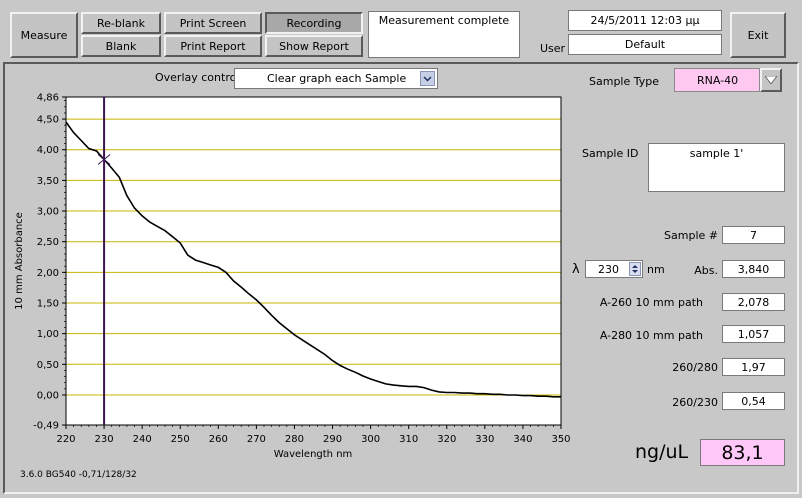  I want to click on a260-label: A-260 10 mm path, so click(651, 302).